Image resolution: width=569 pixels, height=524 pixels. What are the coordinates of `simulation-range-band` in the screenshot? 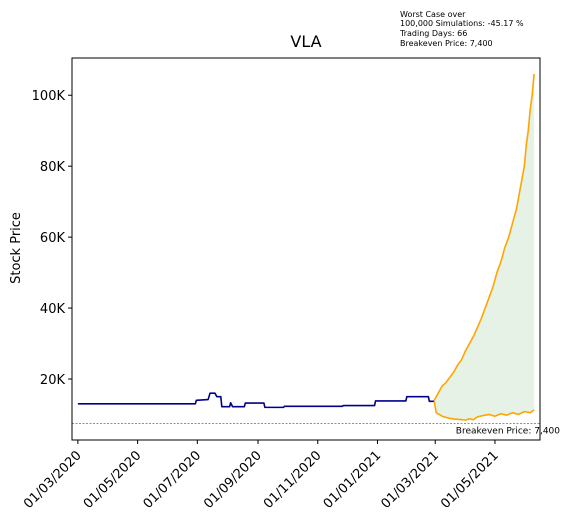 It's located at (484, 247).